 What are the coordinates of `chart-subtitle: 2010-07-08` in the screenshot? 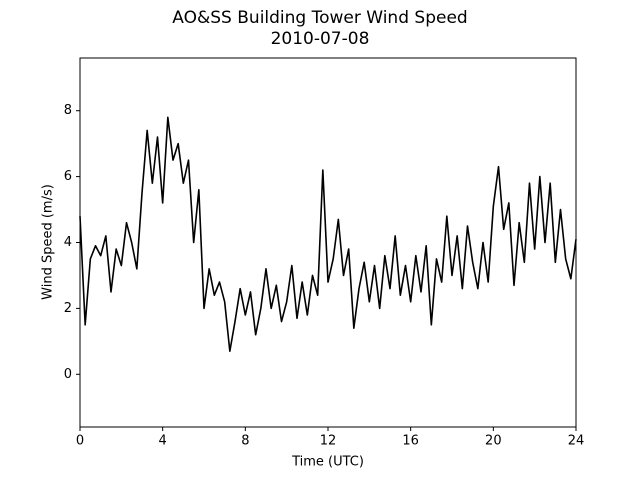 It's located at (320, 39).